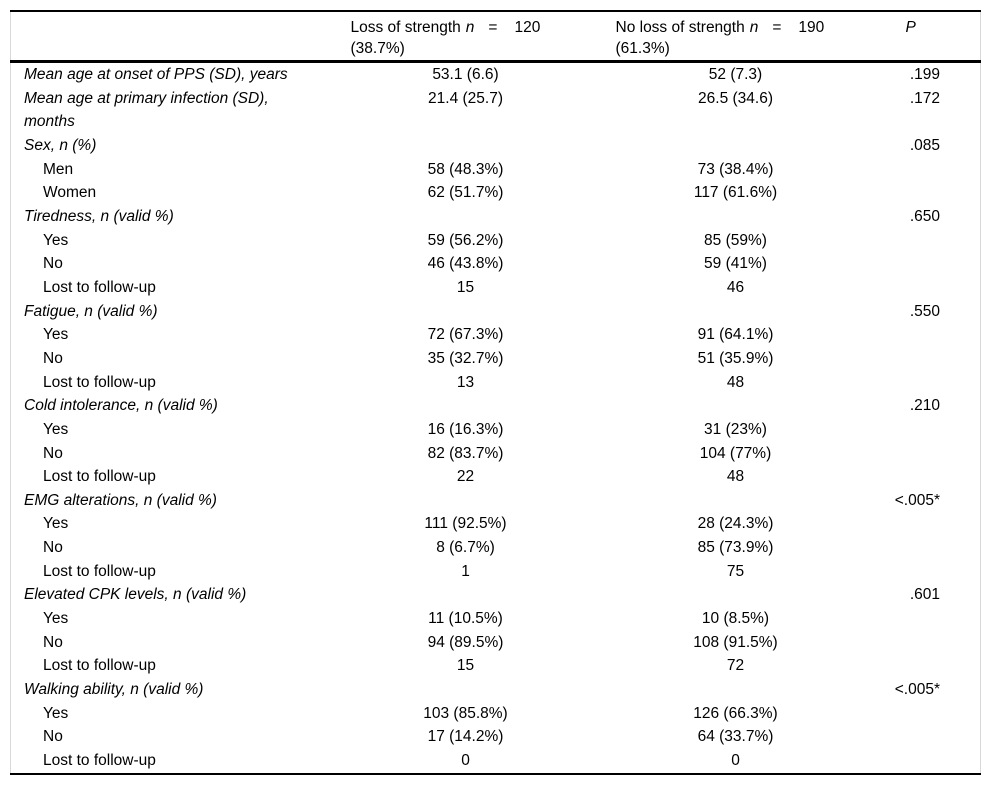  Describe the element at coordinates (465, 358) in the screenshot. I see `loss-group-value-cell: 35 (32.7%)` at that location.